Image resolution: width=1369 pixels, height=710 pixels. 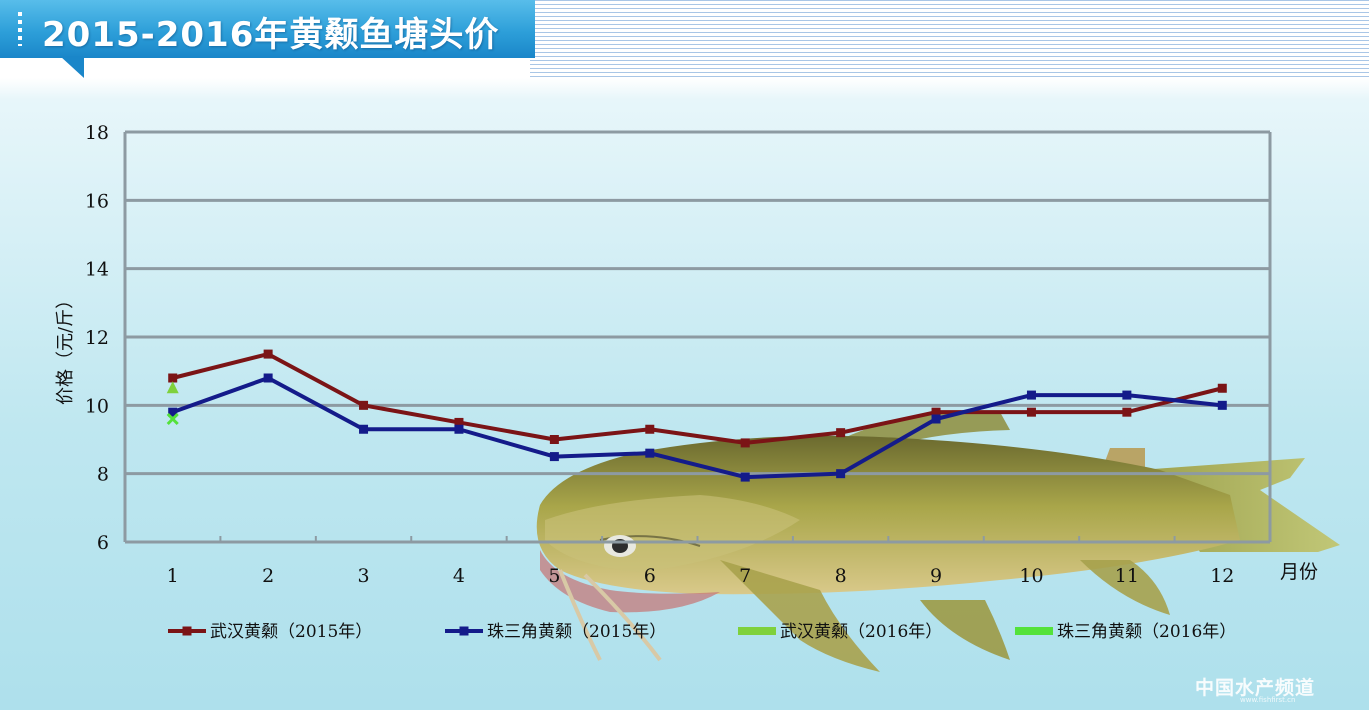 I want to click on y-tick-labels: 6 8 10 12 14 16 18, so click(x=97, y=338).